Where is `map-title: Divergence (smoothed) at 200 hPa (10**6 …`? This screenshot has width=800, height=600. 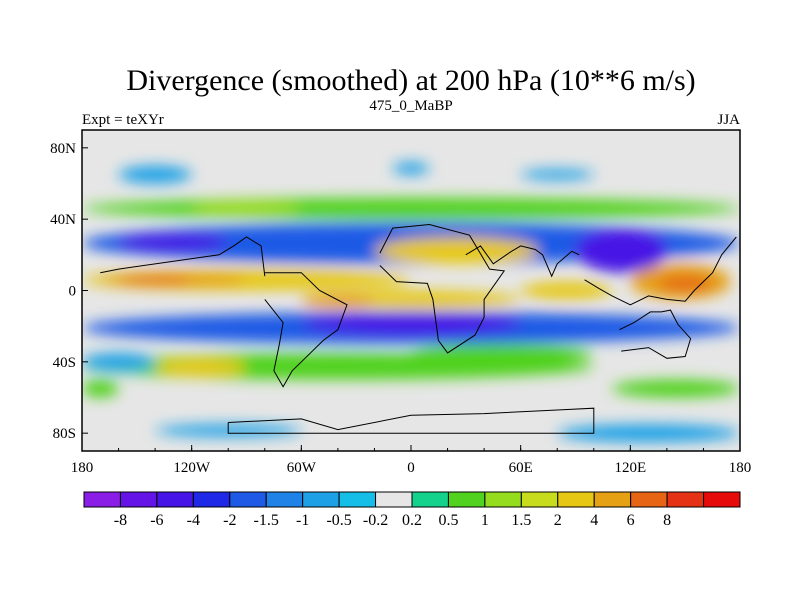 map-title: Divergence (smoothed) at 200 hPa (10**6 … is located at coordinates (410, 80).